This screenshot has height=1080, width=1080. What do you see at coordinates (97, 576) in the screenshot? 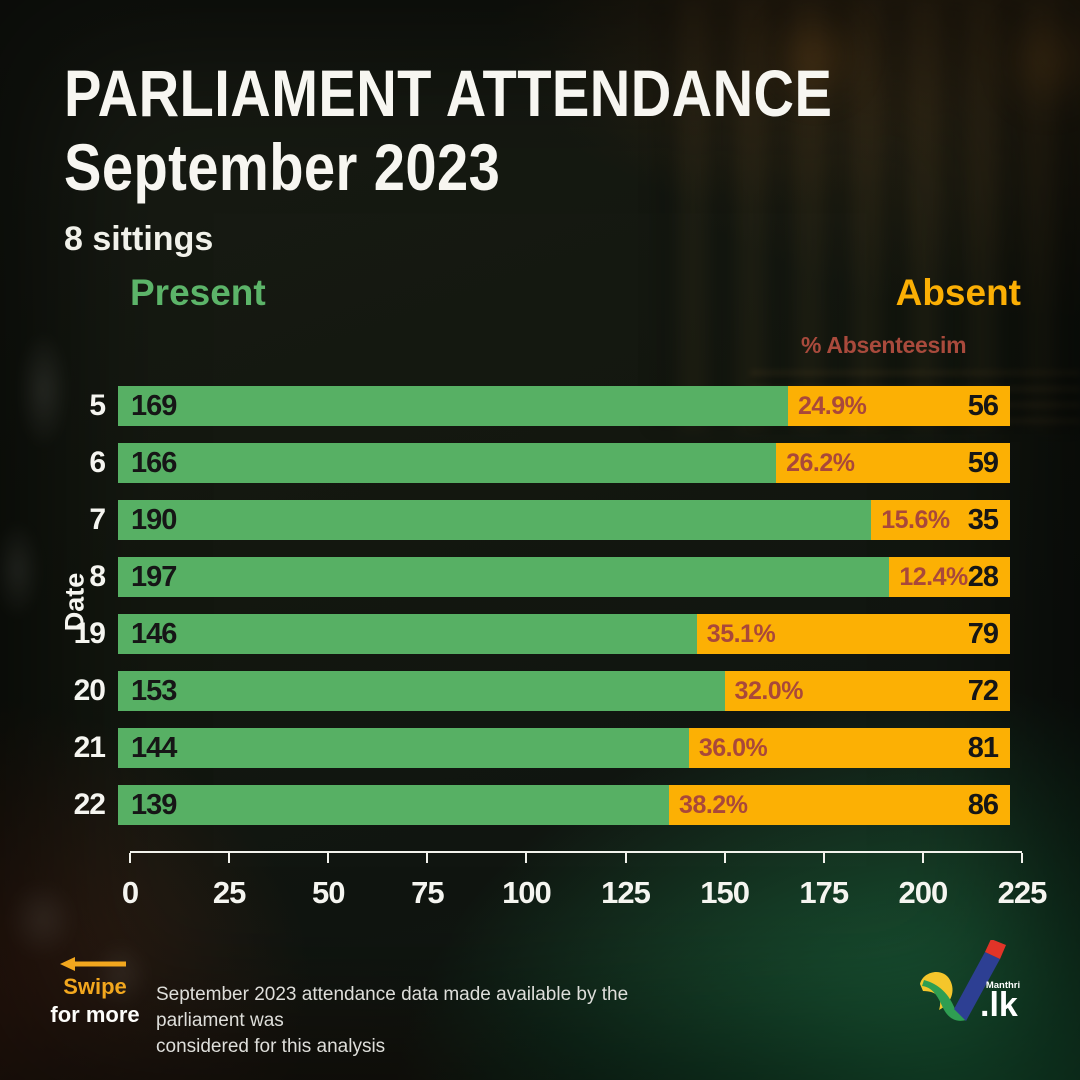
I see `date-tick-label: 8` at bounding box center [97, 576].